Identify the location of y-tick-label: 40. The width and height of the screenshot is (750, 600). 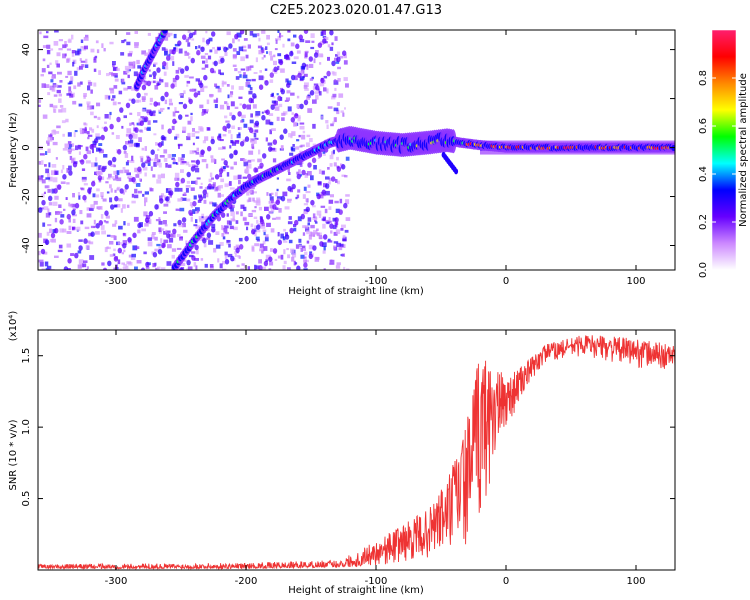
(26, 49).